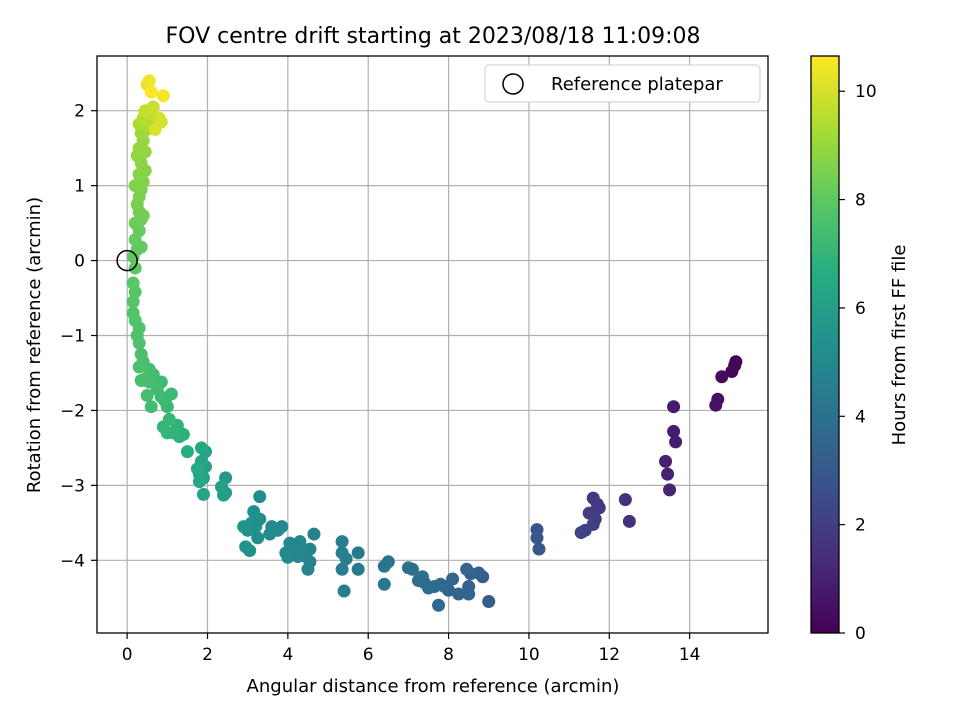 Image resolution: width=960 pixels, height=724 pixels. Describe the element at coordinates (207, 655) in the screenshot. I see `x-tick-label: 2` at that location.